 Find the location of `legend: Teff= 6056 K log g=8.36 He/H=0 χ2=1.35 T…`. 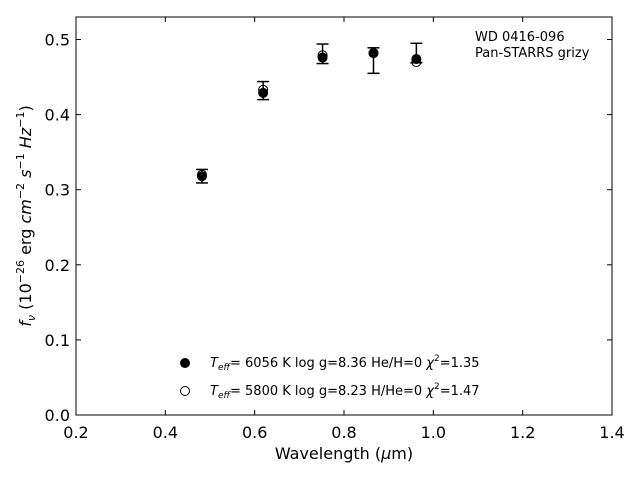

legend: Teff= 6056 K log g=8.36 He/H=0 χ2=1.35 T… is located at coordinates (330, 377).